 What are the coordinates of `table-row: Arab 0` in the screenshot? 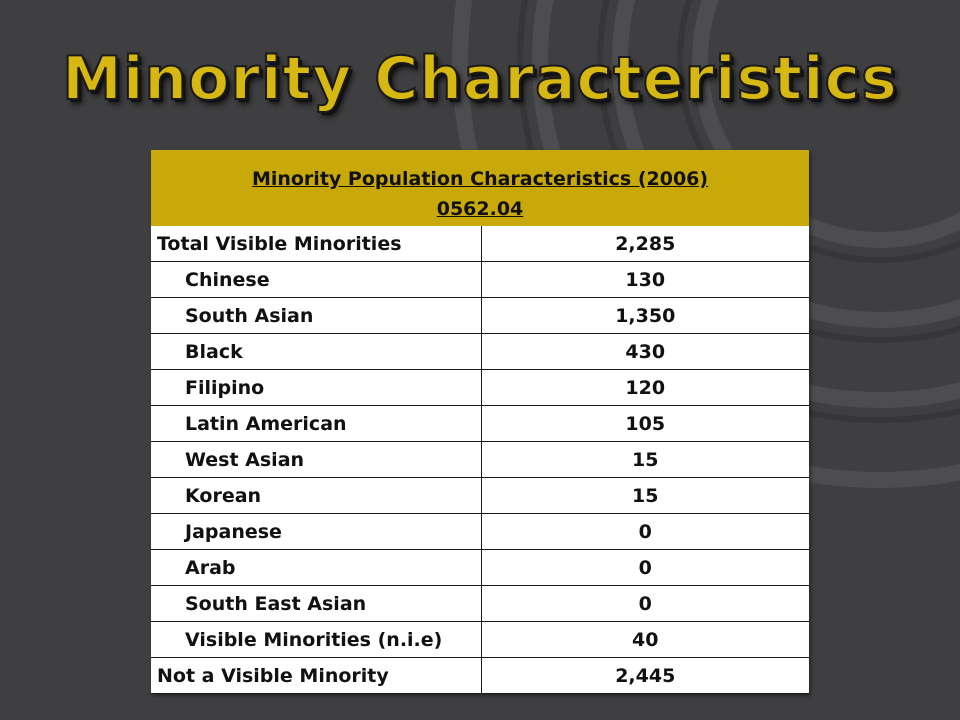 It's located at (480, 567).